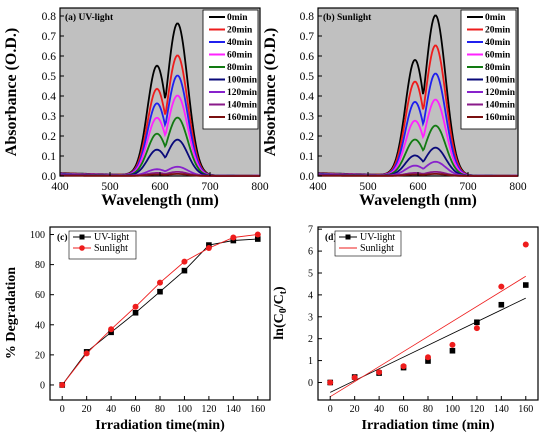 This screenshot has width=550, height=433. I want to click on panel-a-x-tick-label-500: 500, so click(110, 187).